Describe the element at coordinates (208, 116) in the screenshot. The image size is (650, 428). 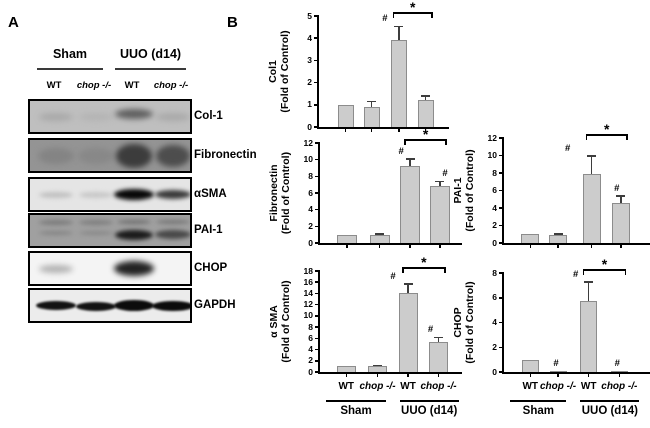
I see `blot-row-label: Col-1` at that location.